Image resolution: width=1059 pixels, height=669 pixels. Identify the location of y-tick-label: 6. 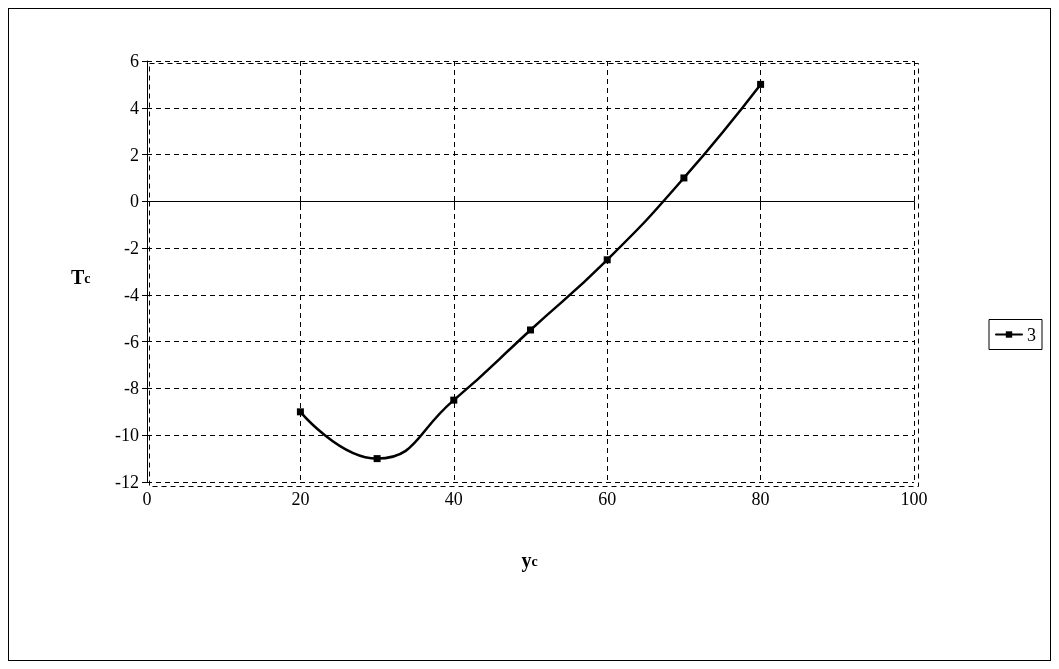
(134, 61).